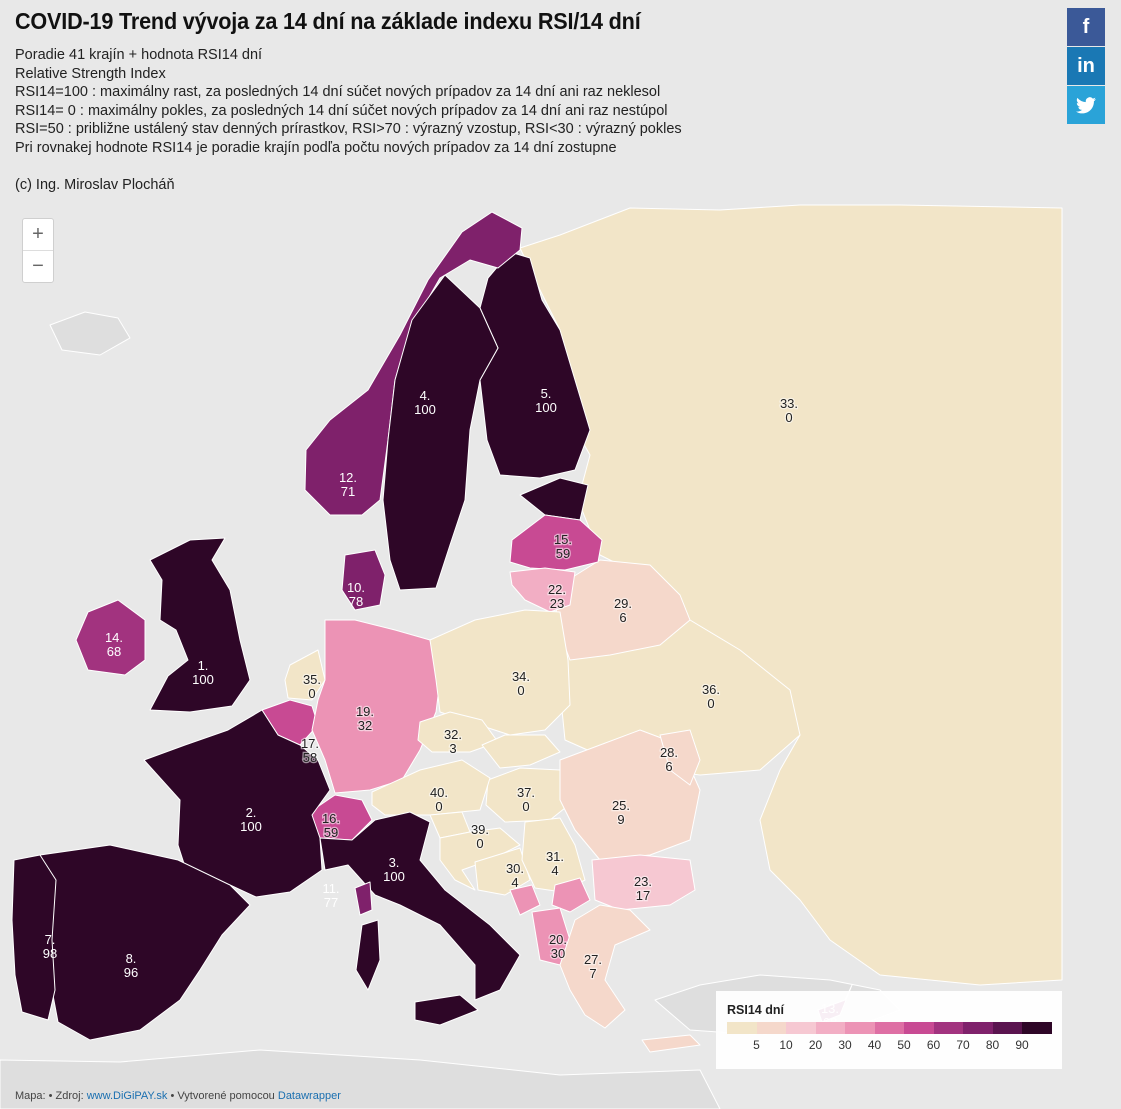  I want to click on country-rank: 8., so click(131, 958).